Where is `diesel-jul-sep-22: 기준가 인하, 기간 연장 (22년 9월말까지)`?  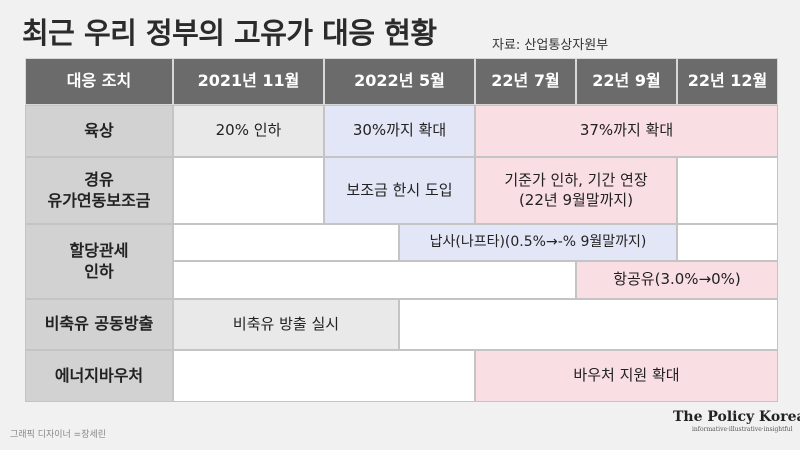
diesel-jul-sep-22: 기준가 인하, 기간 연장 (22년 9월말까지) is located at coordinates (576, 190).